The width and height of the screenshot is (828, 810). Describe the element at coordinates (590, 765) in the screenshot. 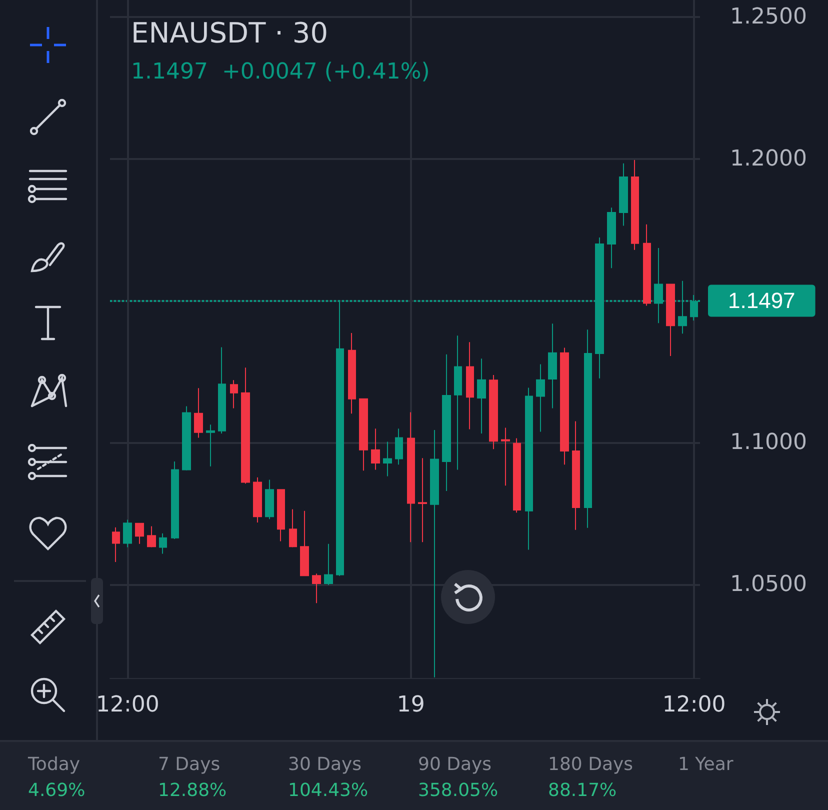

I see `text: 180 Days` at that location.